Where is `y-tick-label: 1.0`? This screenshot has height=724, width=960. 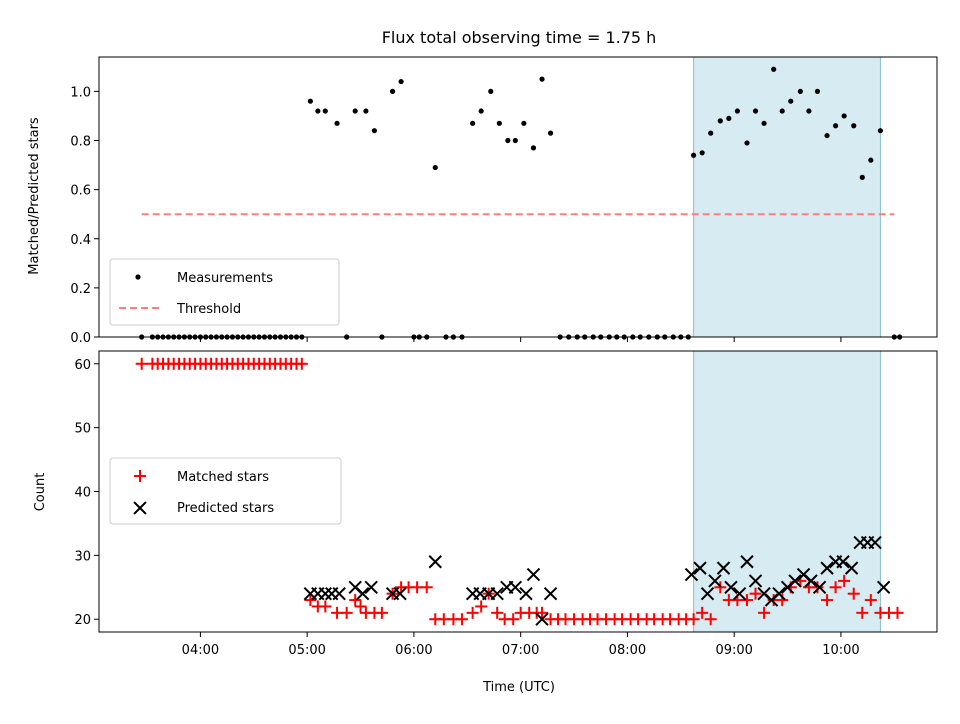
y-tick-label: 1.0 is located at coordinates (80, 92).